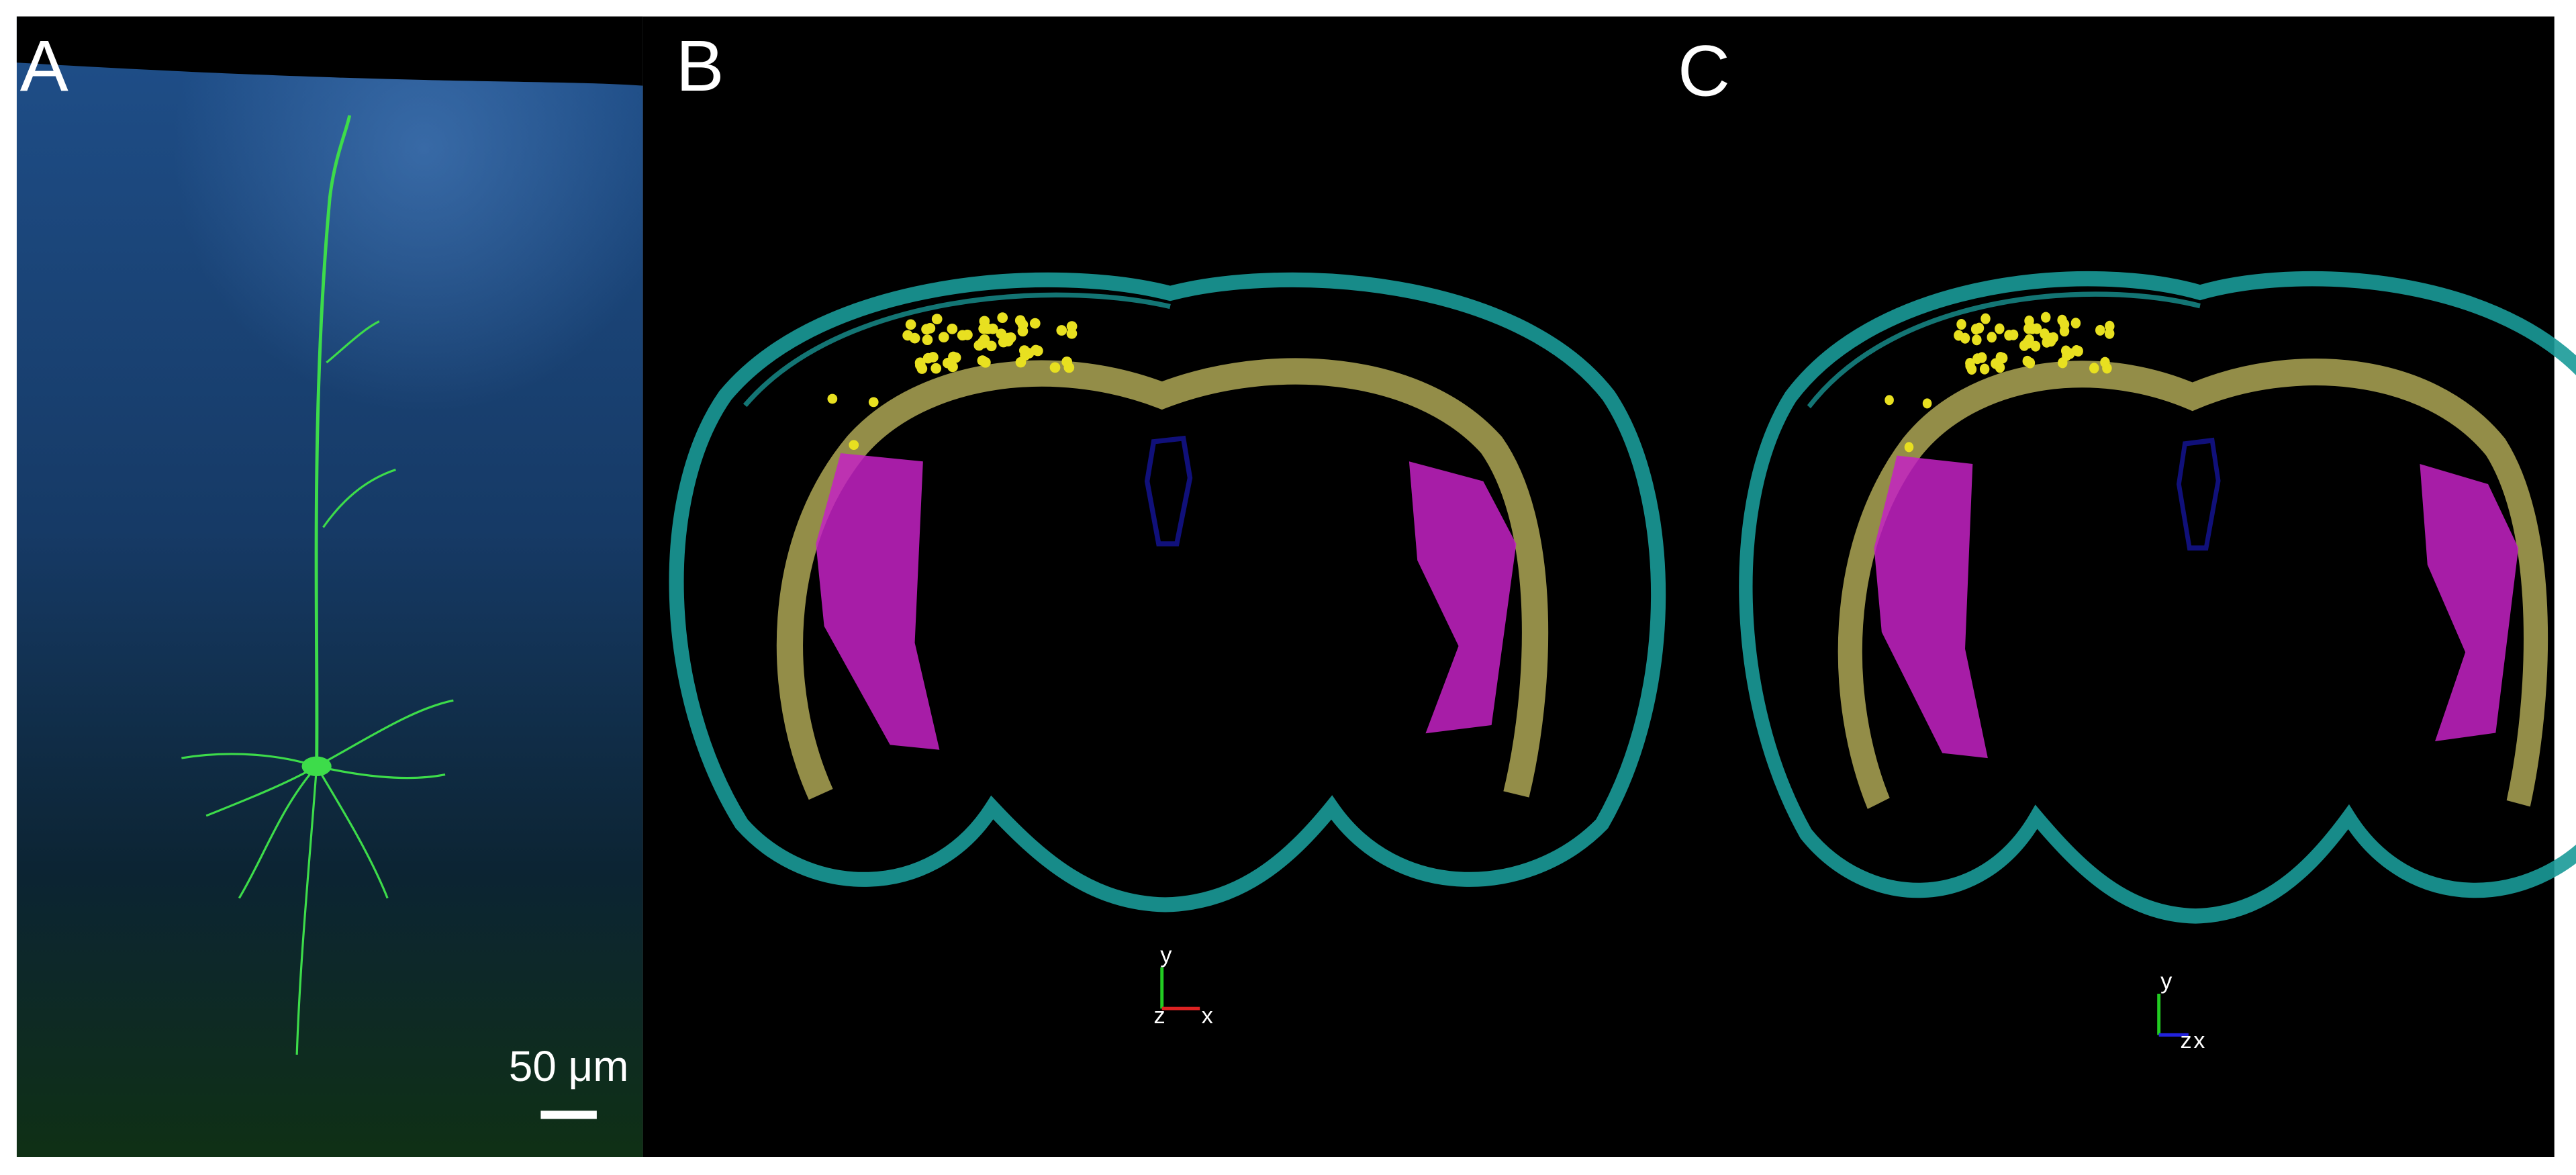  What do you see at coordinates (1704, 70) in the screenshot?
I see `panel-label: C` at bounding box center [1704, 70].